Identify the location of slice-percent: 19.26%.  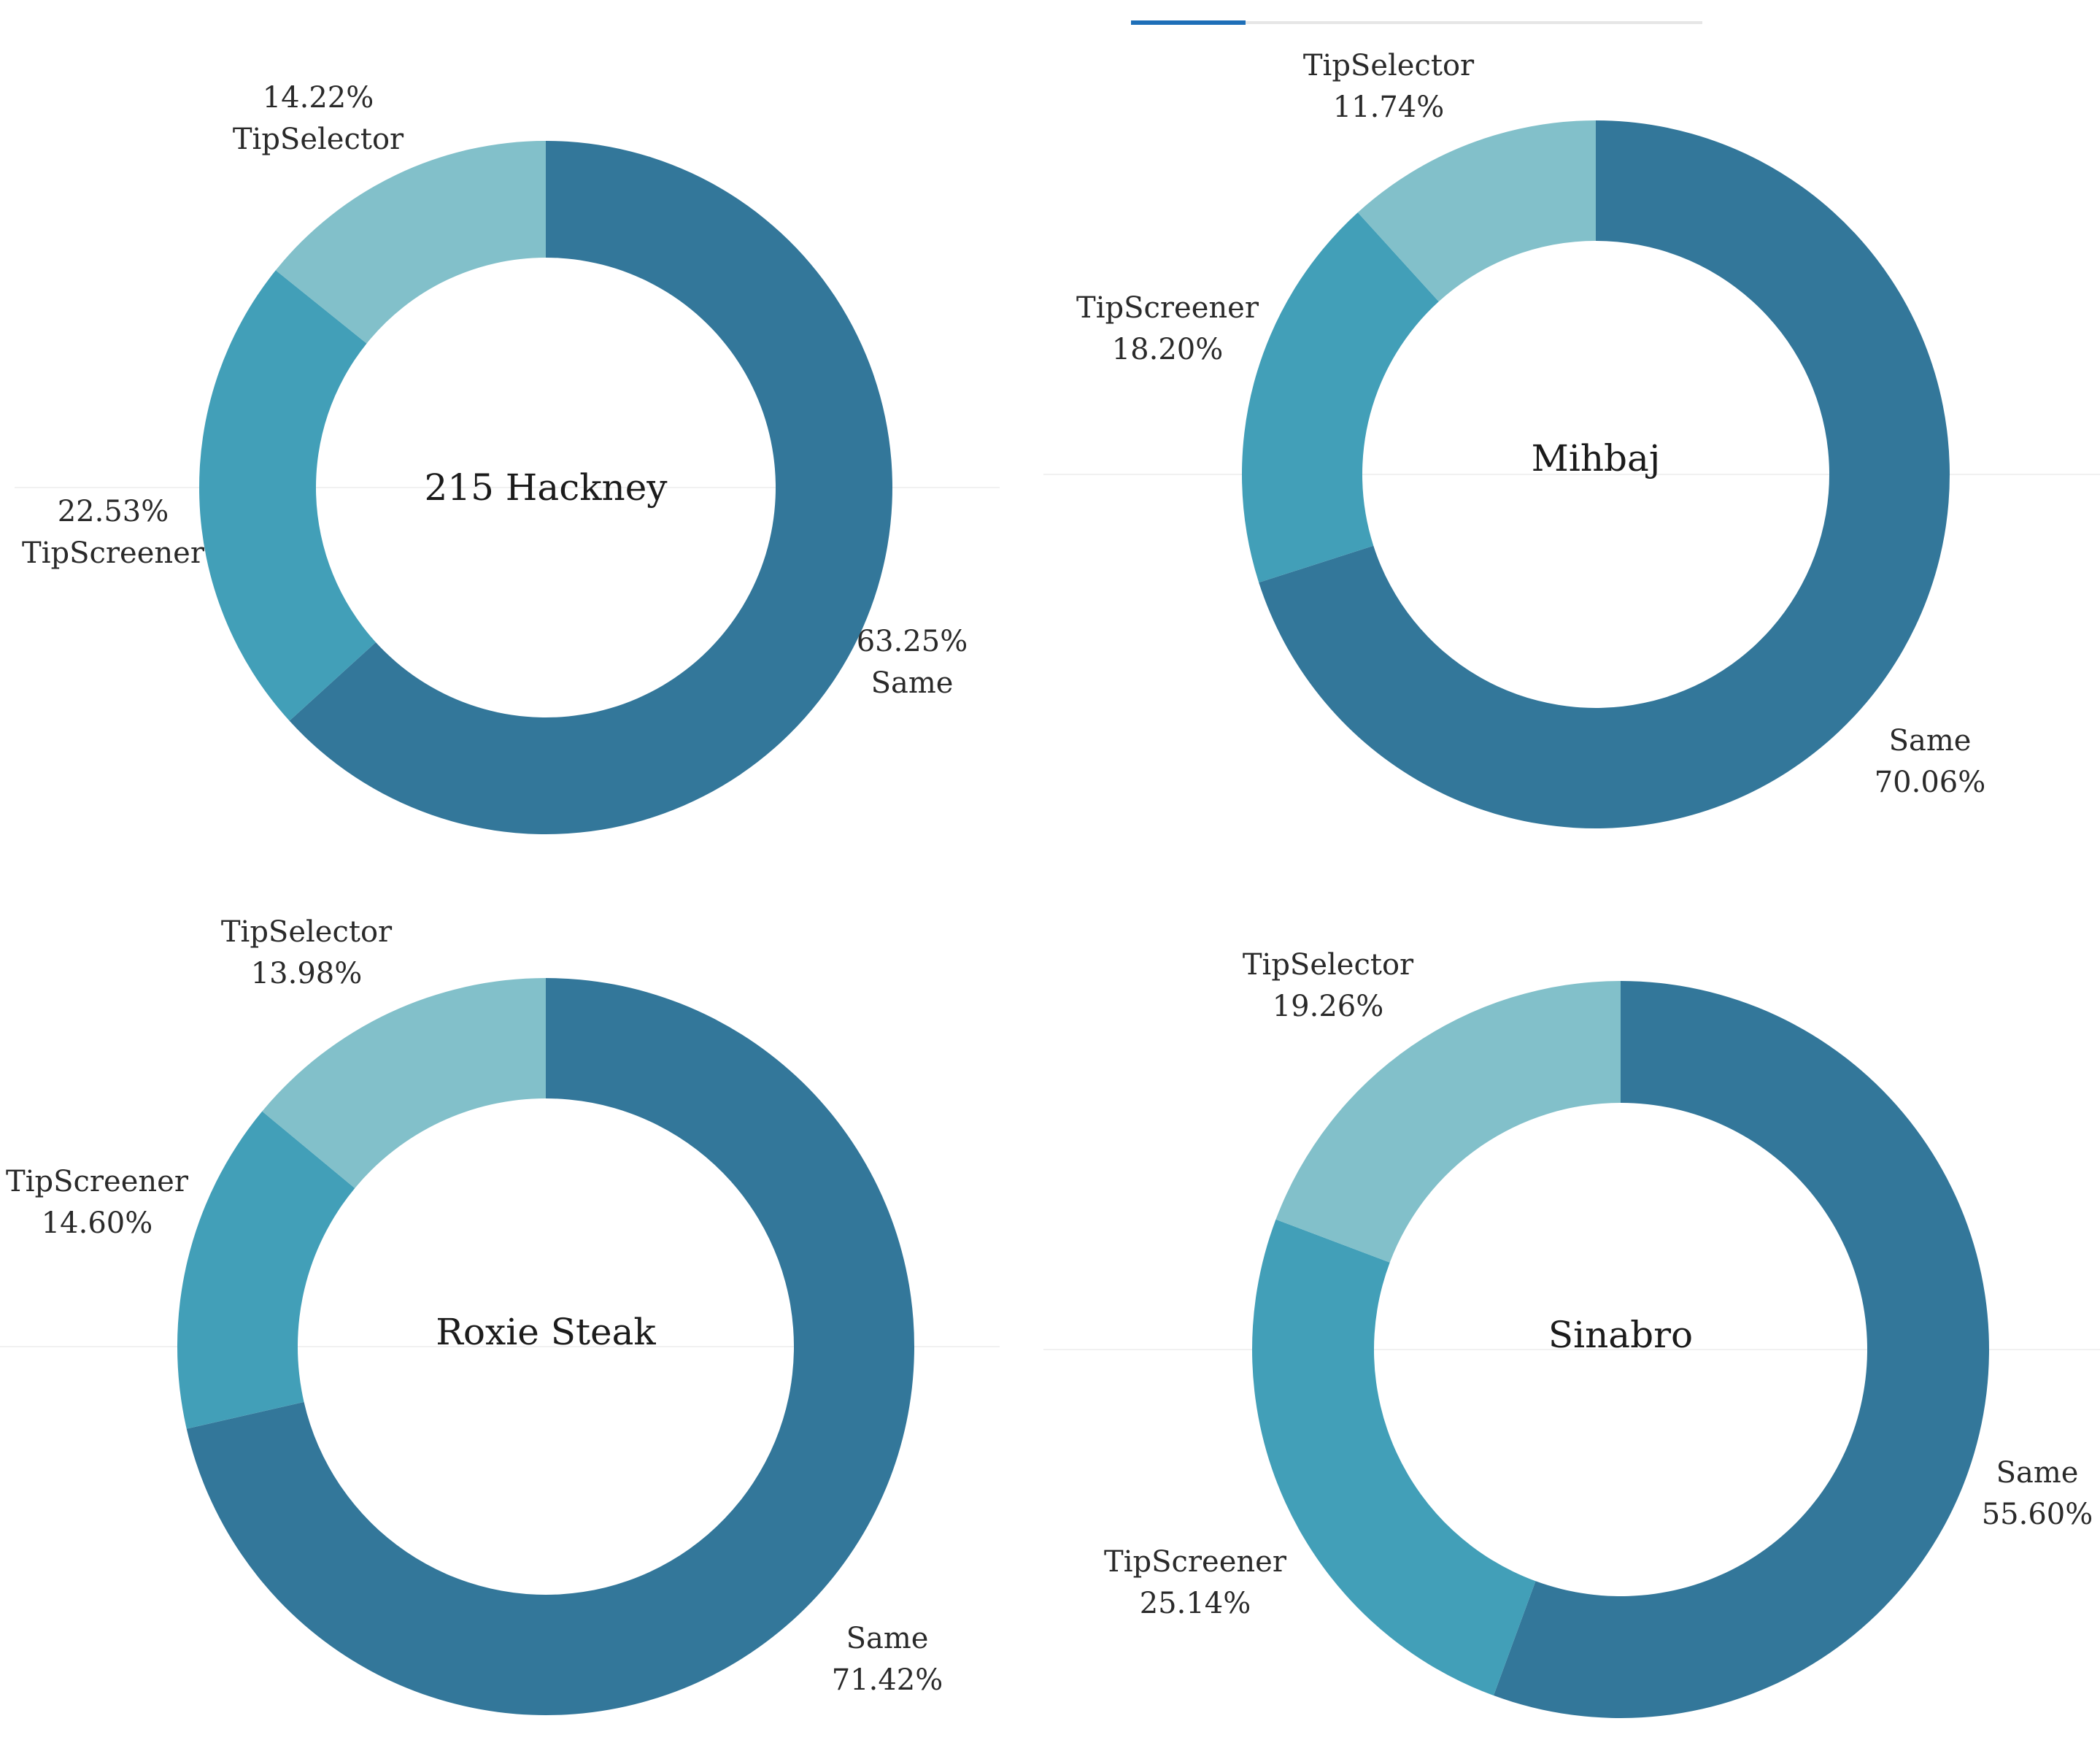
(1328, 1006).